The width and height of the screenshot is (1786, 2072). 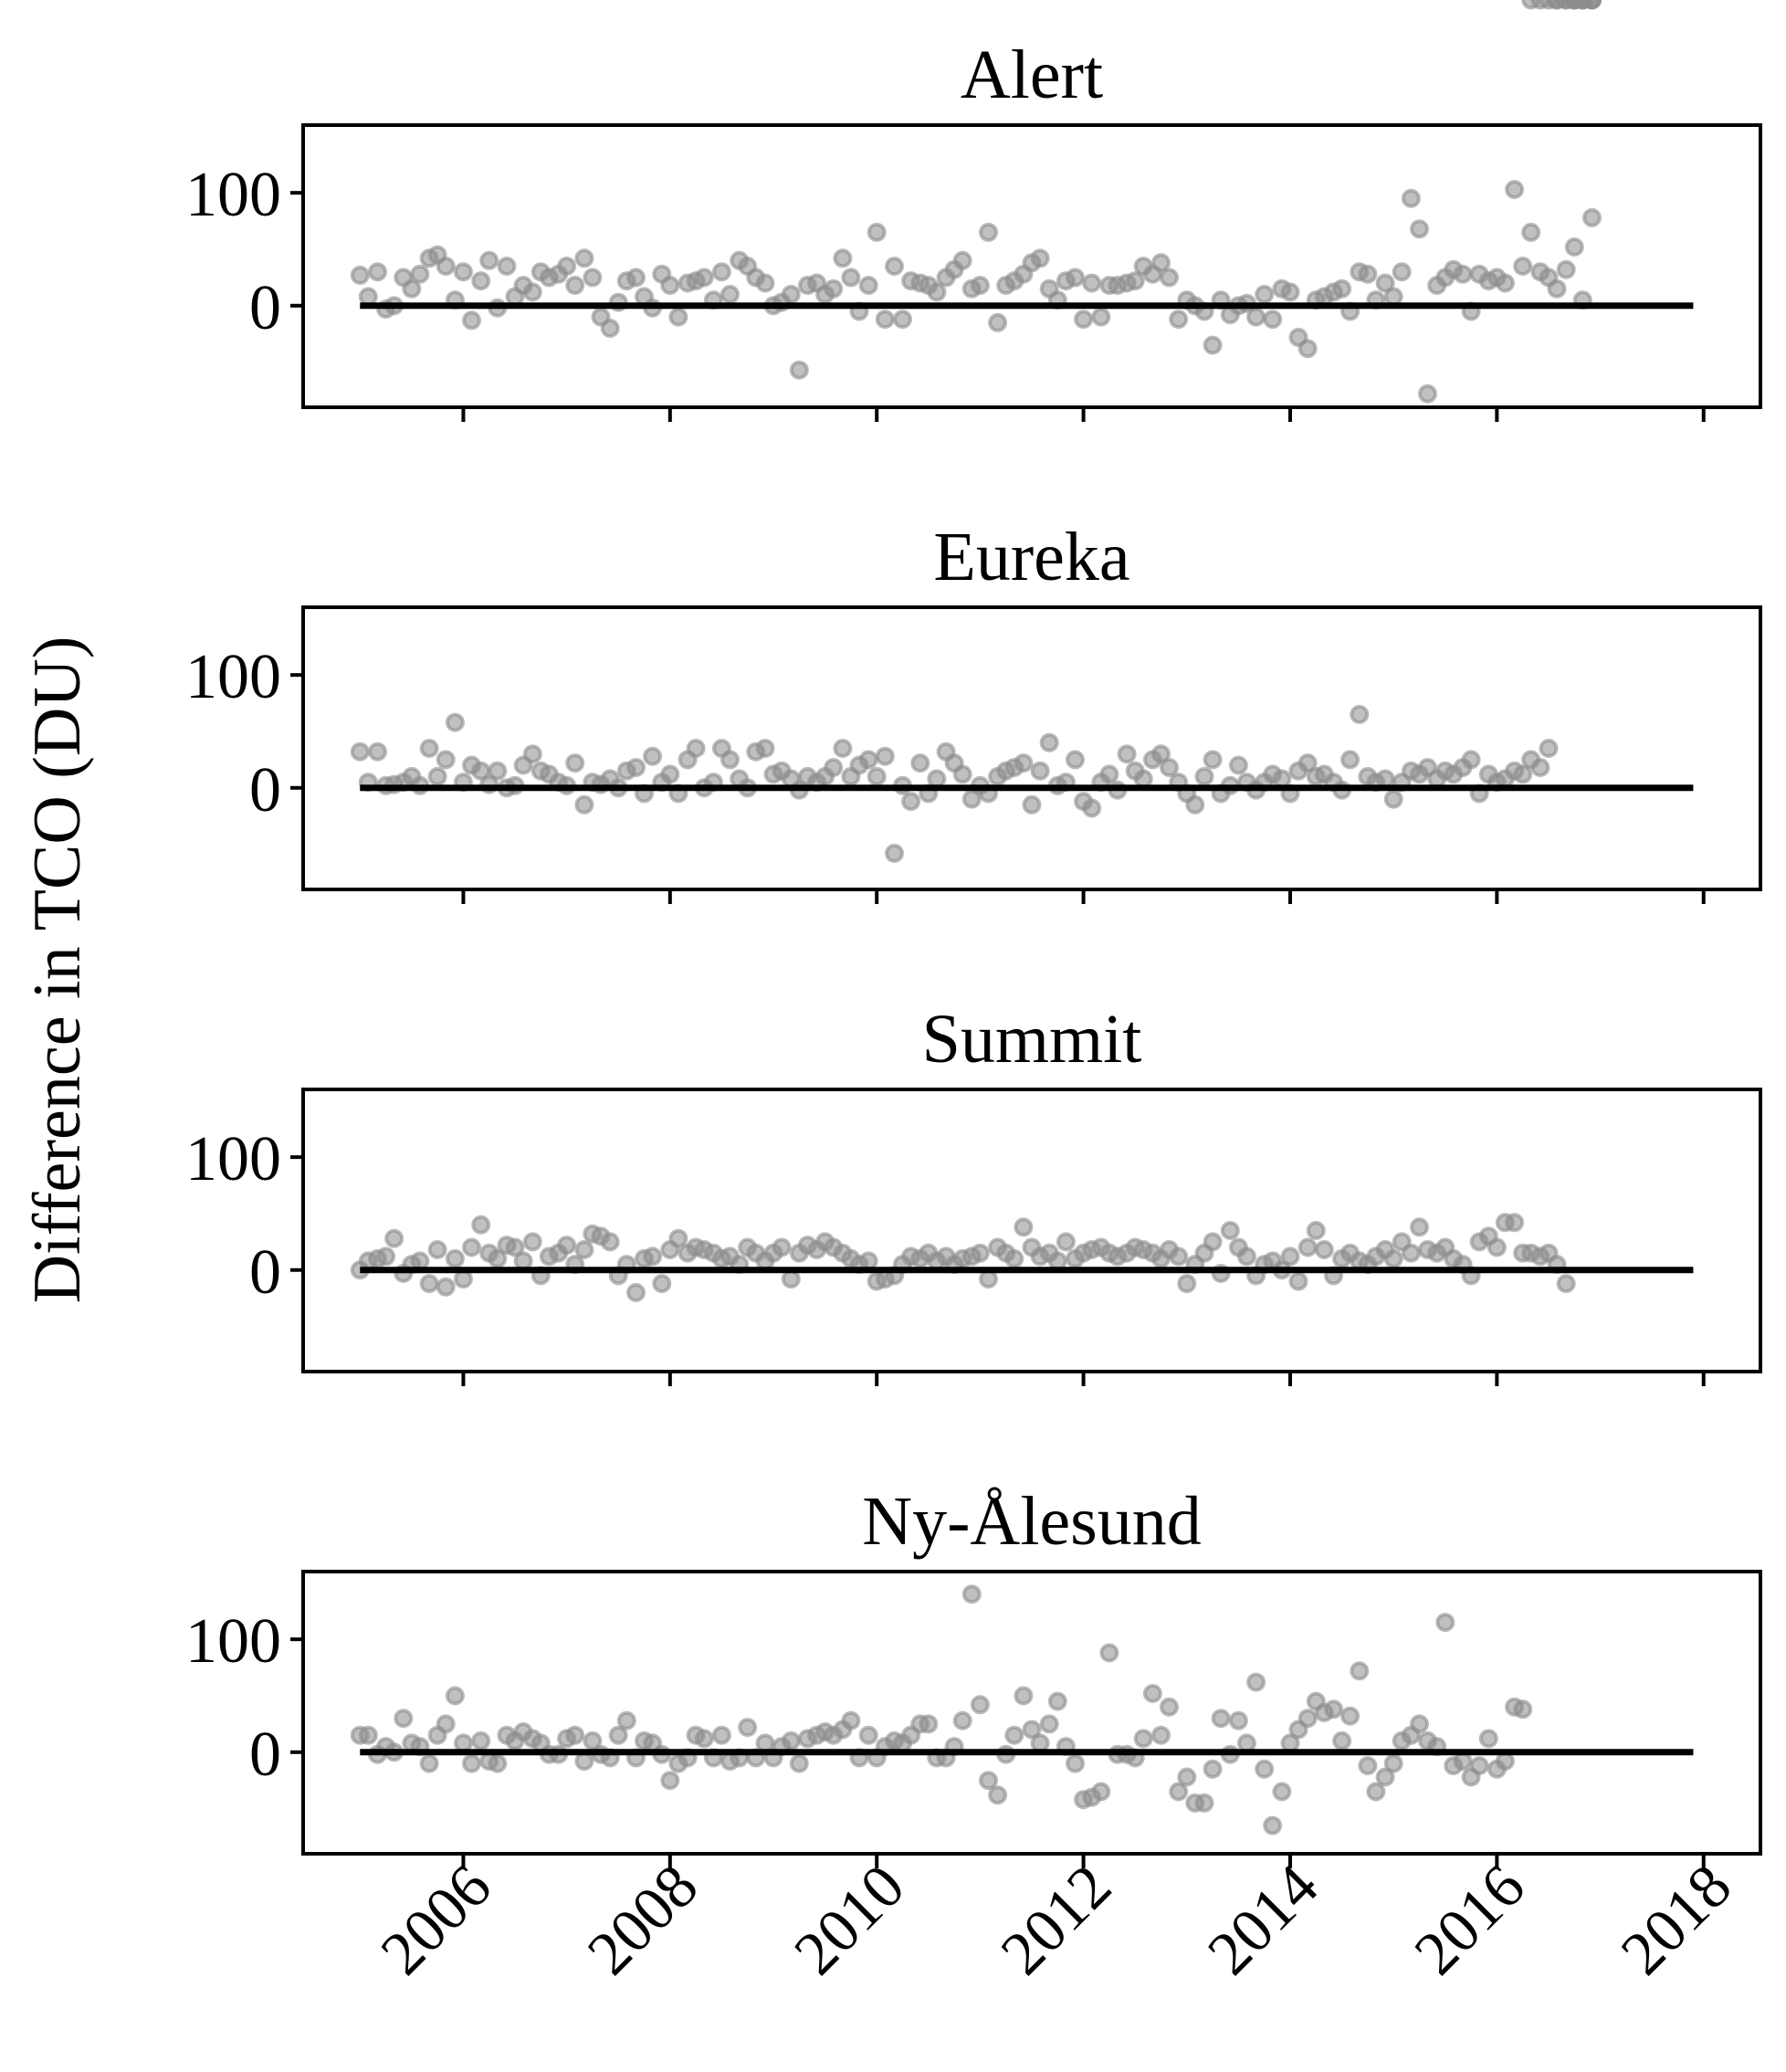 I want to click on panel-title: Eureka, so click(x=1031, y=557).